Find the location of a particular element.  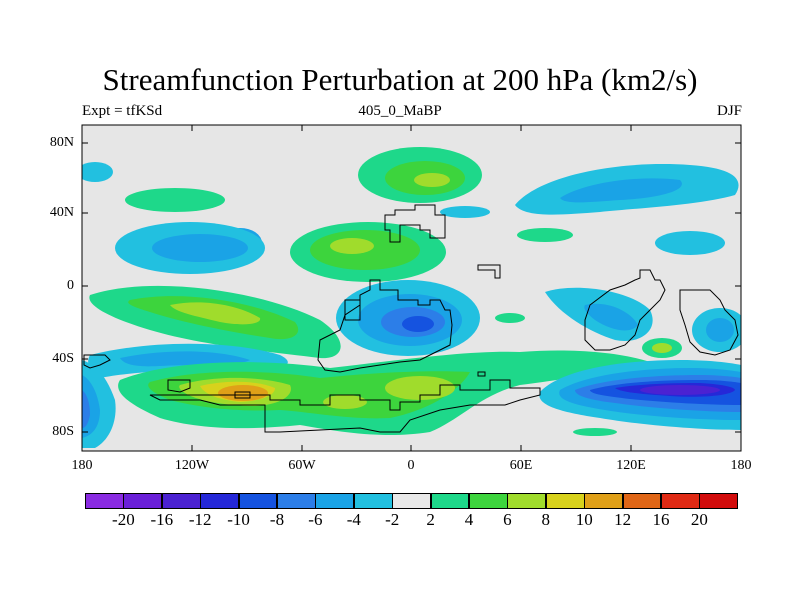

contour-positive-small-d is located at coordinates (510, 318).